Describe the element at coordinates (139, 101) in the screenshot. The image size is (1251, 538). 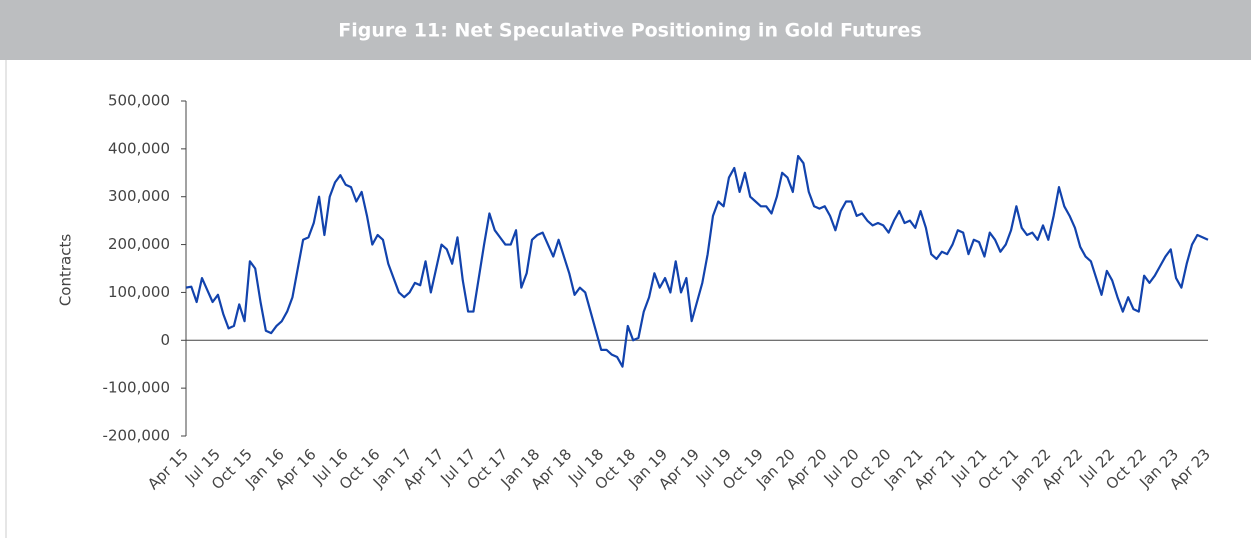
I see `y-tick-label: 500,000` at that location.